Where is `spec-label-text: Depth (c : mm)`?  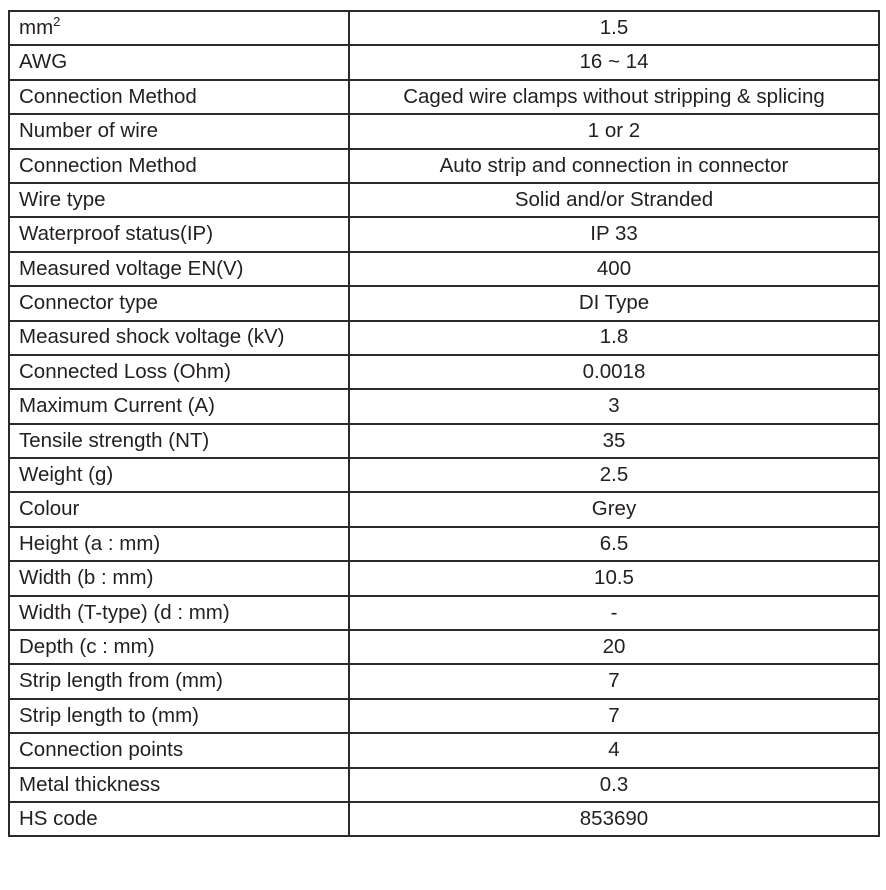
spec-label-text: Depth (c : mm) is located at coordinates (87, 646).